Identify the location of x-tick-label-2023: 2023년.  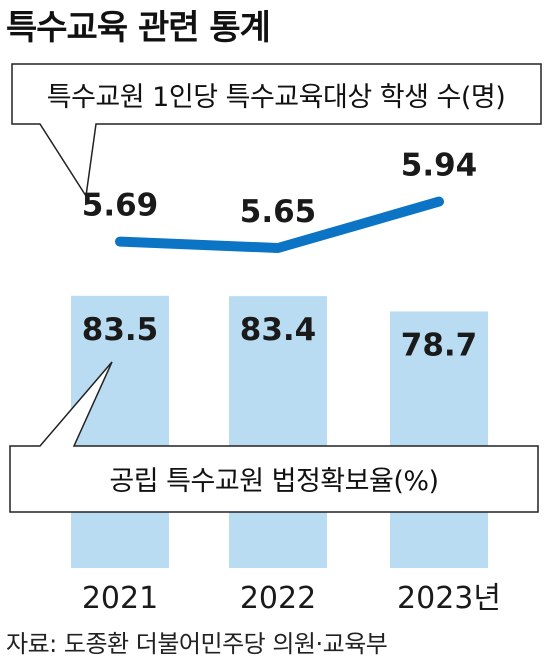
(449, 598).